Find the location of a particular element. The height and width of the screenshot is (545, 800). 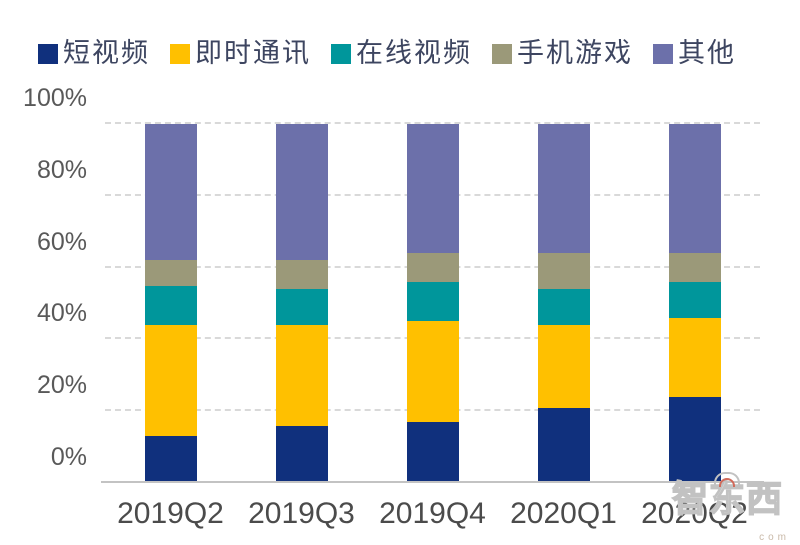

chart-legend: 短视频 即时通讯 在线视频 手机游戏 其他 is located at coordinates (408, 53).